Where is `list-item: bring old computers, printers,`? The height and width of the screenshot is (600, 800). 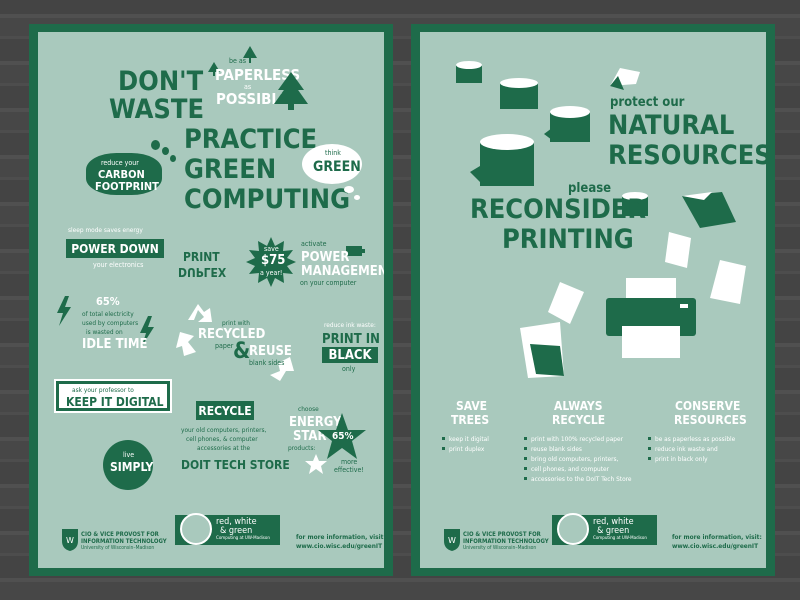
list-item: bring old computers, printers, is located at coordinates (578, 459).